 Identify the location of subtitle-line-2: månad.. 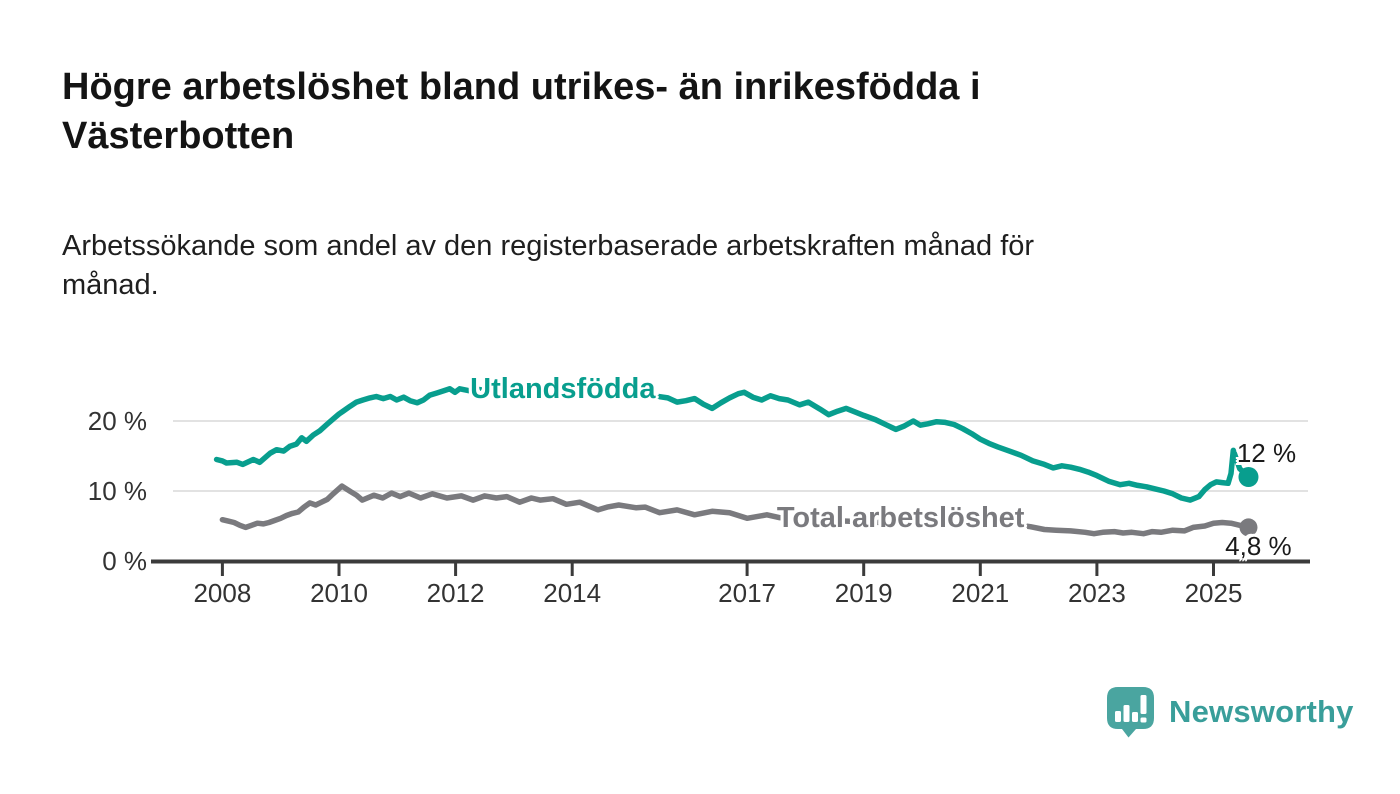
(110, 285).